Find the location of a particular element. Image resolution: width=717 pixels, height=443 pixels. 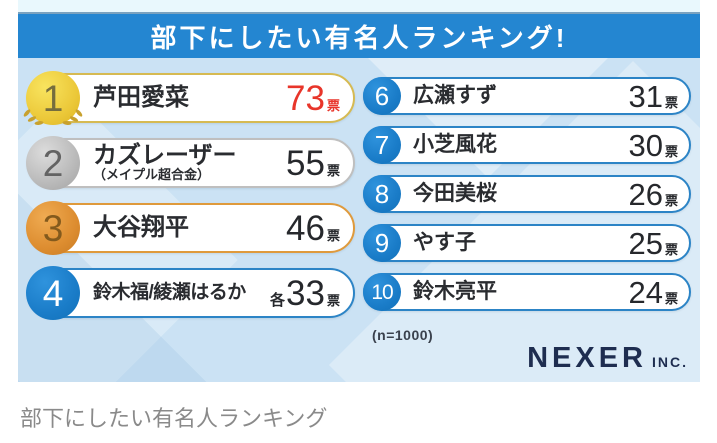

ranking-row: 4 鈴木福/綾瀬はるか 各 33 票 is located at coordinates (190, 293).